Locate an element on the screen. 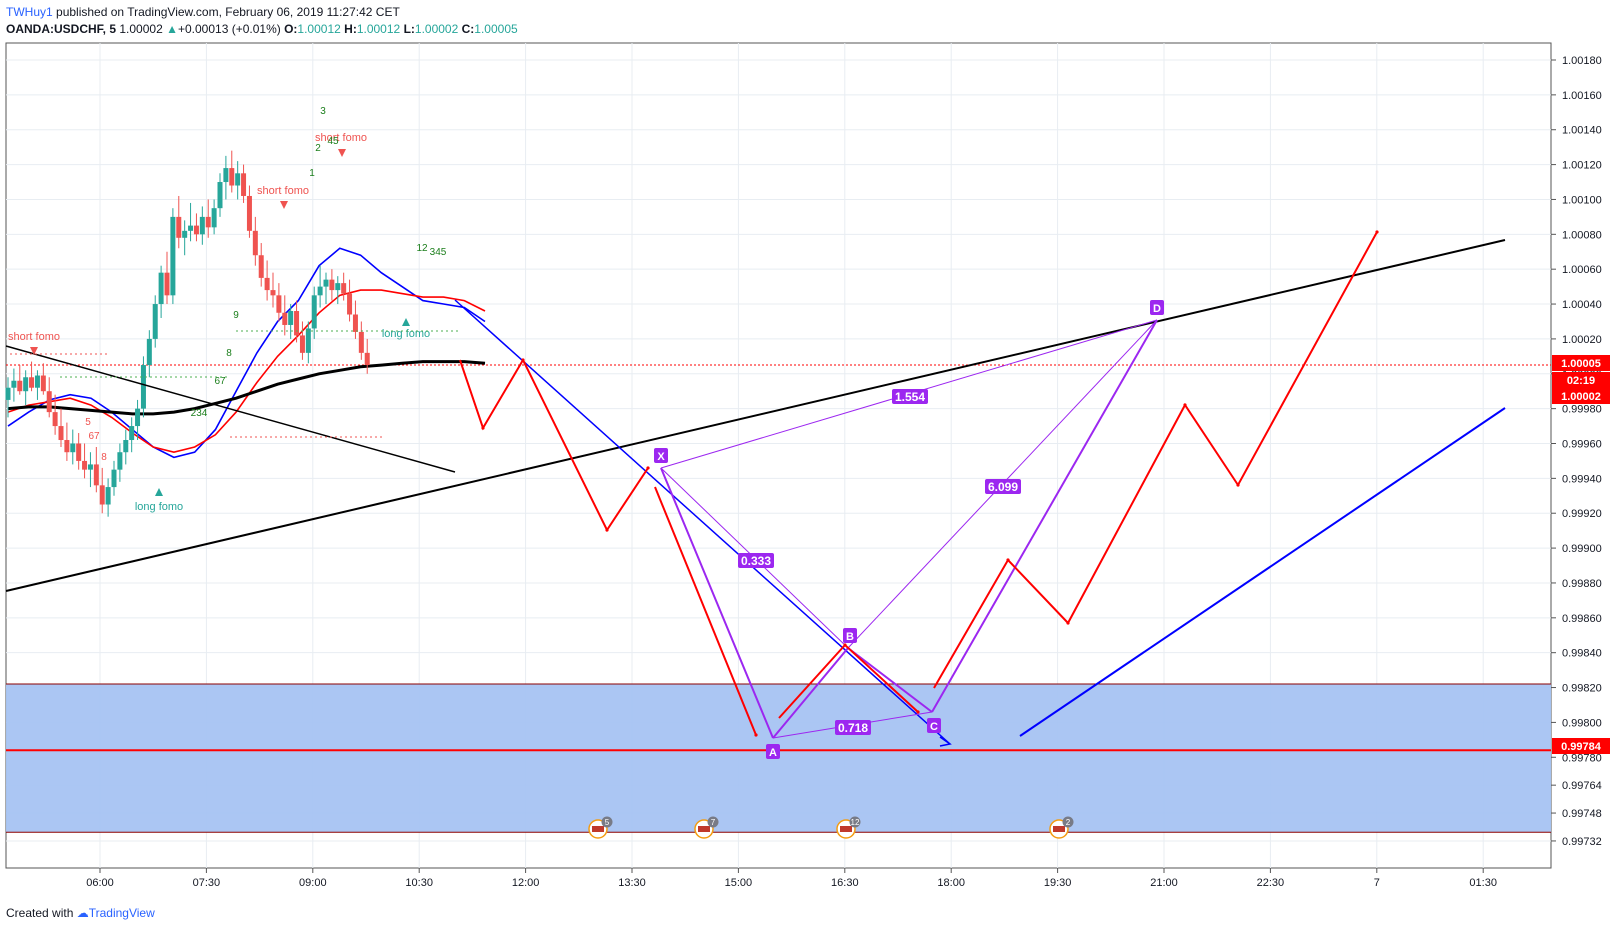 This screenshot has height=930, width=1613. x-tick-label: 10:30 is located at coordinates (419, 883).